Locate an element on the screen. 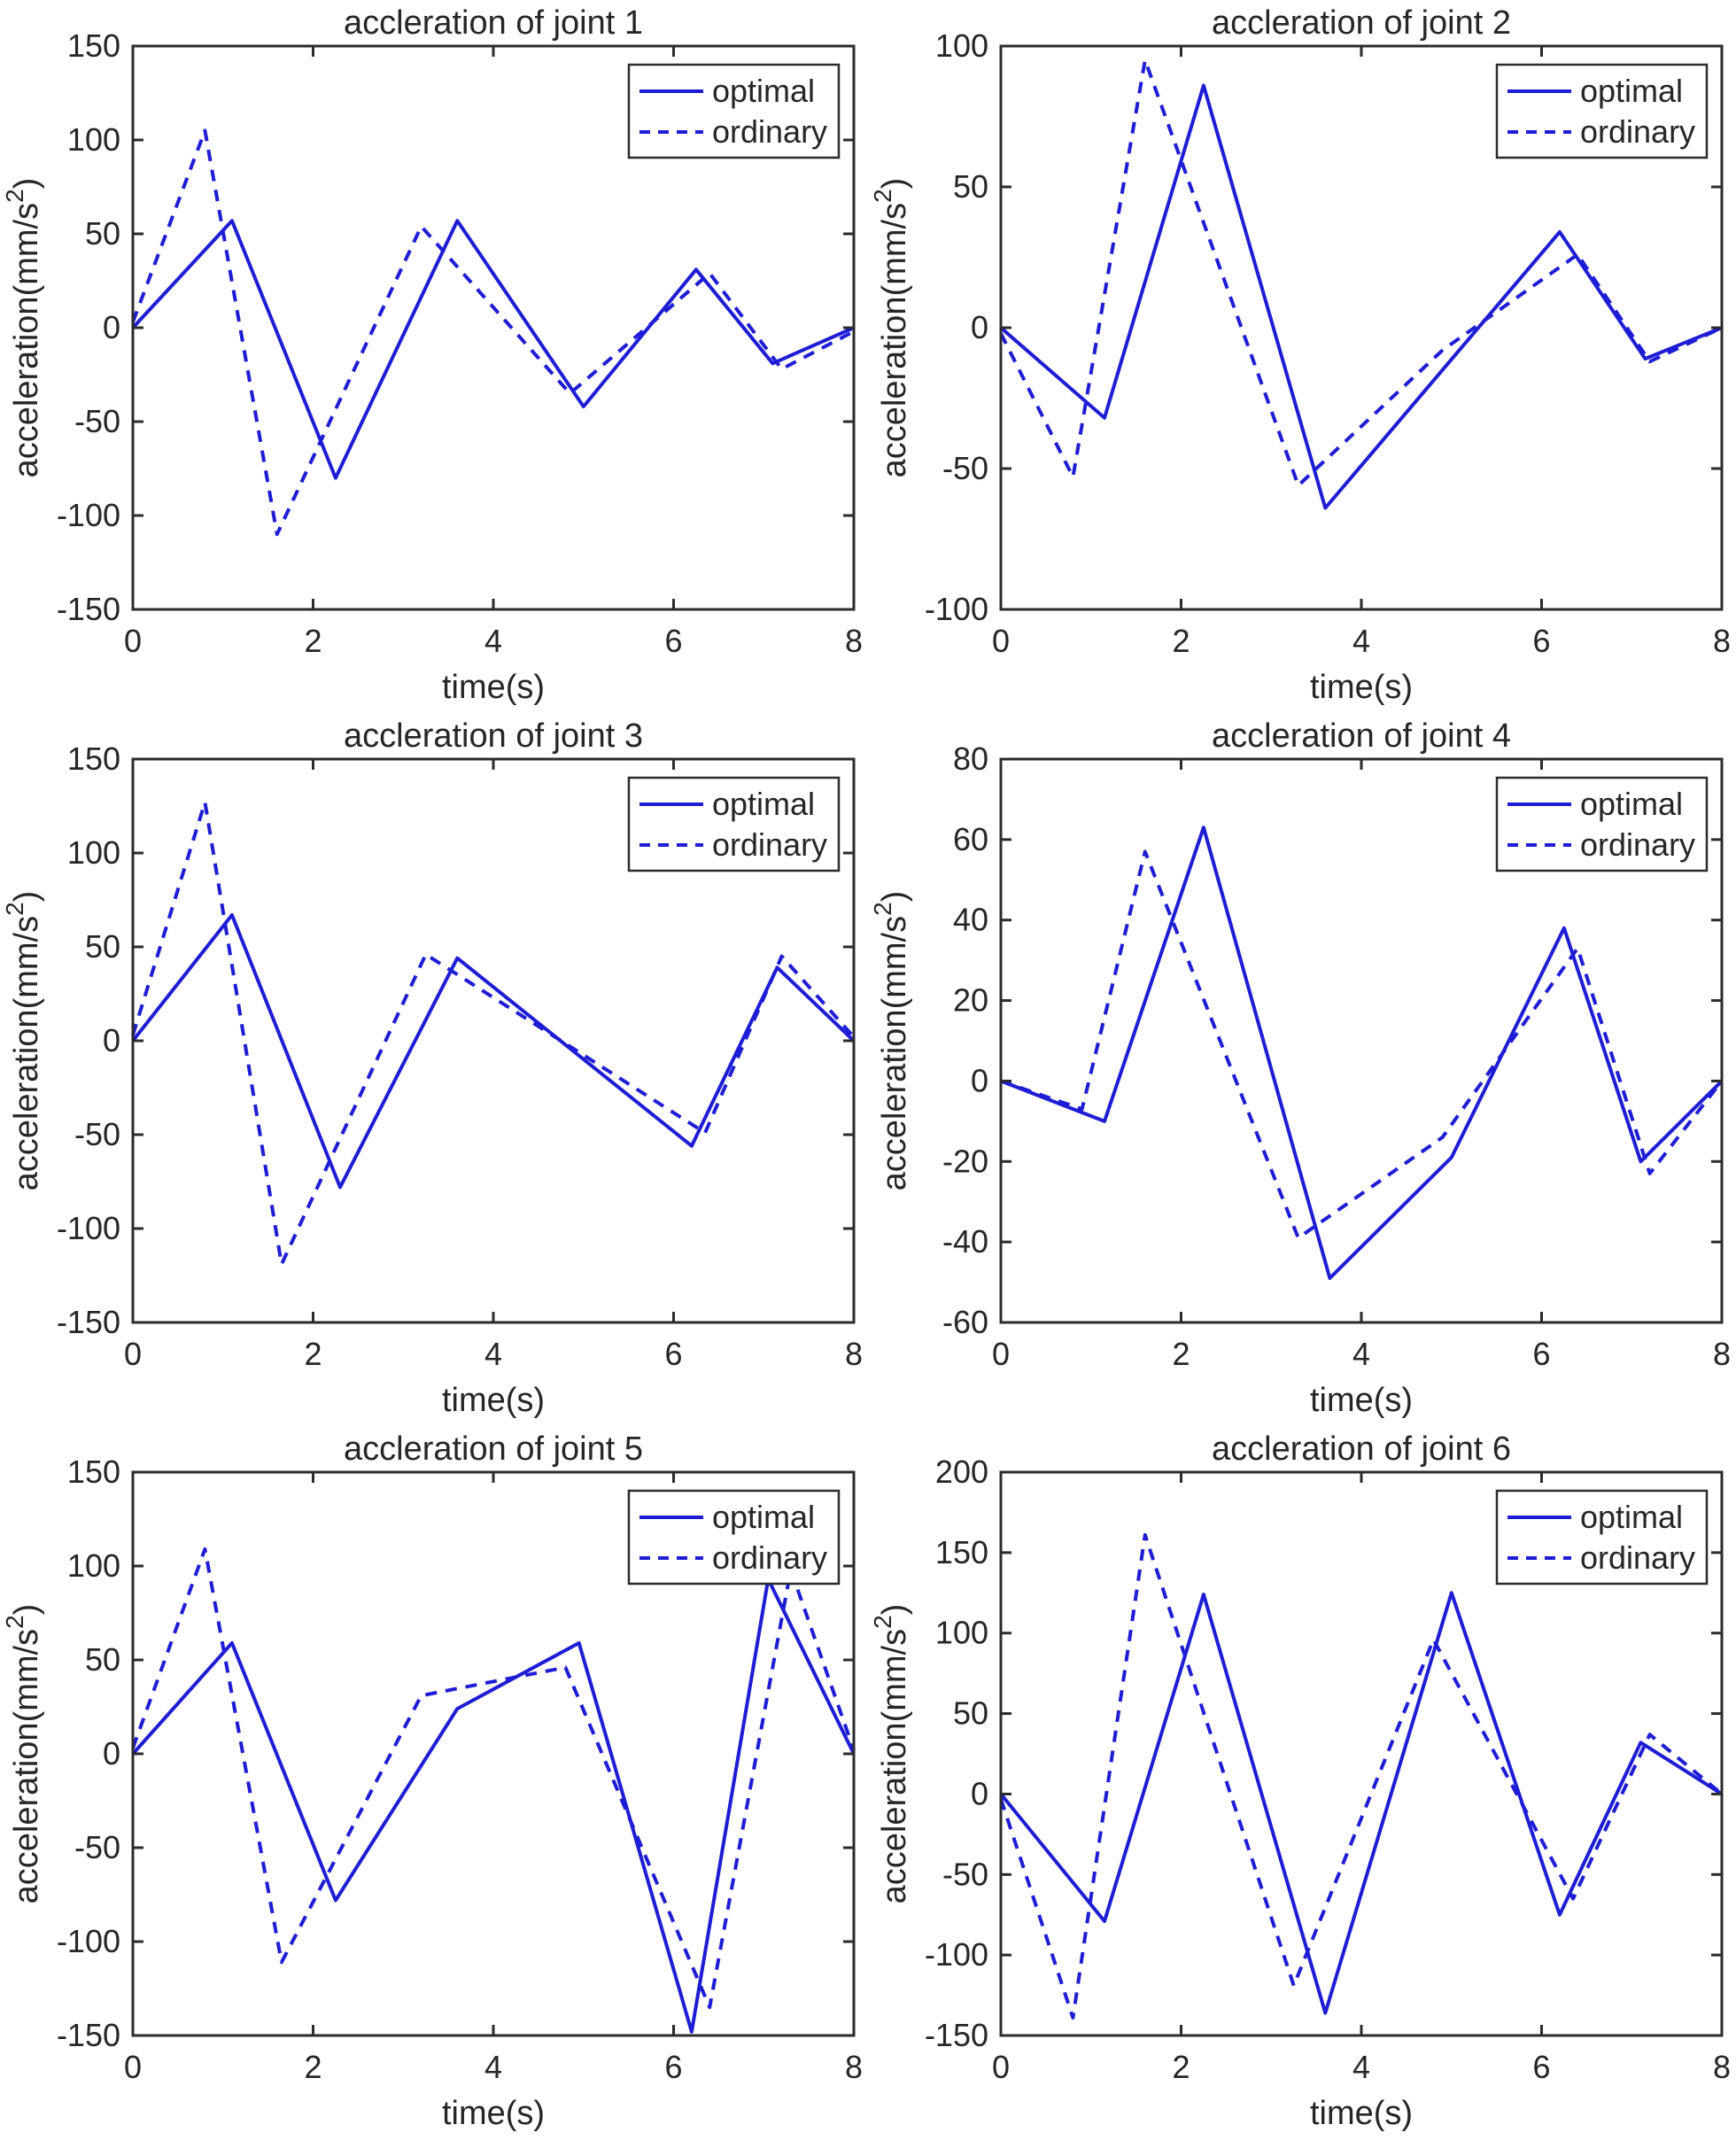 The image size is (1736, 2140). y-tick-label: -40 is located at coordinates (965, 1241).